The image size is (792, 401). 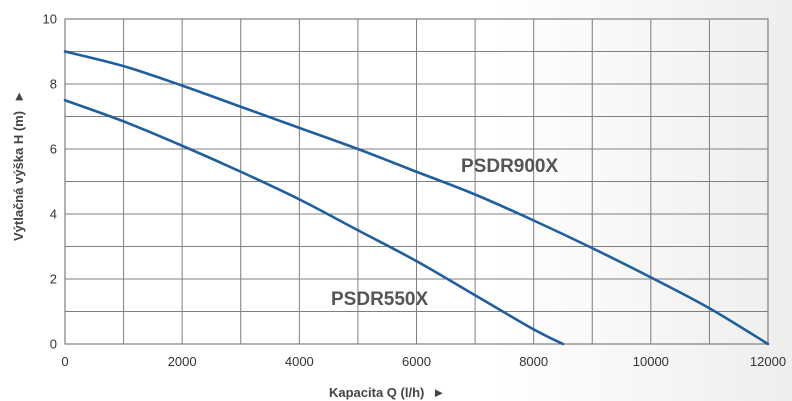 I want to click on x-tick-labels: 0 2000 4000 6000 8000 10000 12000, so click(x=423, y=361).